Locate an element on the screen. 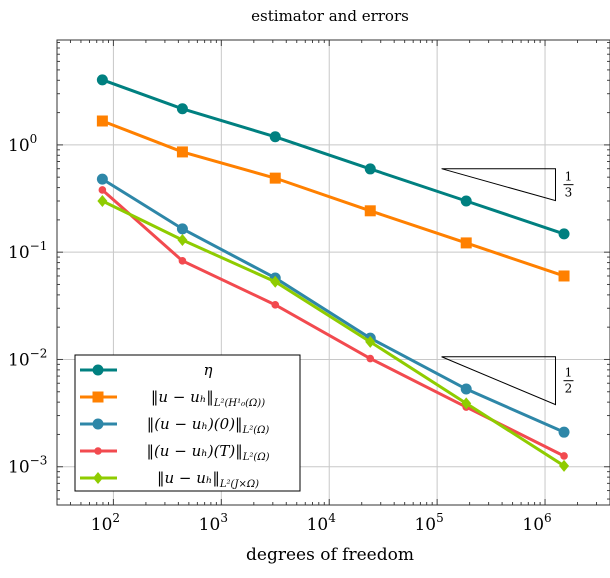 This screenshot has width=610, height=578. legend-entry: ‖(u − uₕ)(T)‖L²(Ω) is located at coordinates (207, 452).